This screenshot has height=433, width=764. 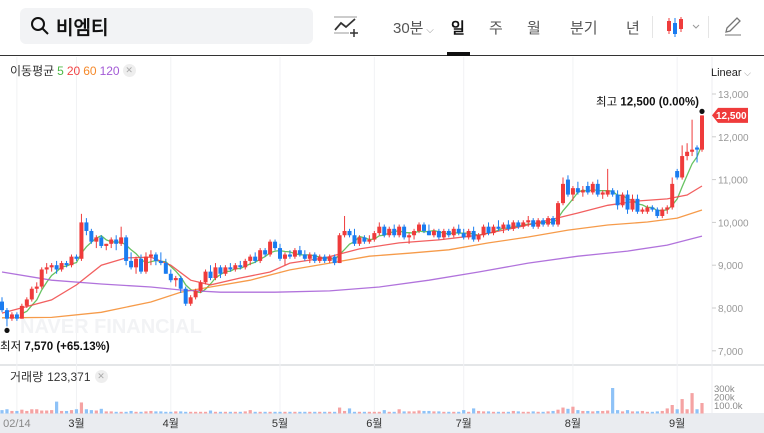 What do you see at coordinates (346, 27) in the screenshot?
I see `add-indicator-icon` at bounding box center [346, 27].